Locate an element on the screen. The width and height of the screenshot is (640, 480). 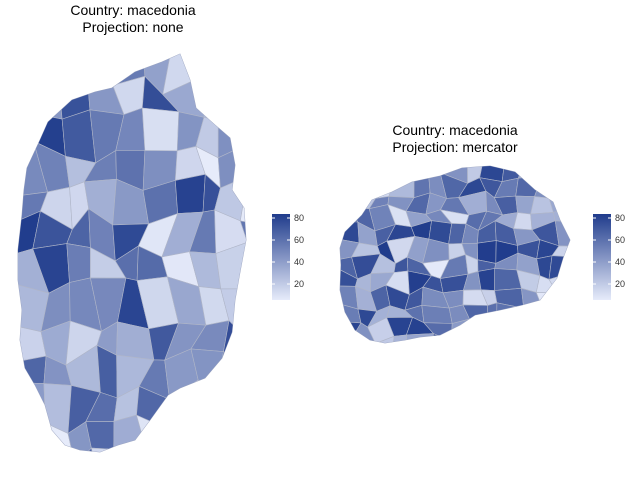
legend-colorbar is located at coordinates (602, 257).